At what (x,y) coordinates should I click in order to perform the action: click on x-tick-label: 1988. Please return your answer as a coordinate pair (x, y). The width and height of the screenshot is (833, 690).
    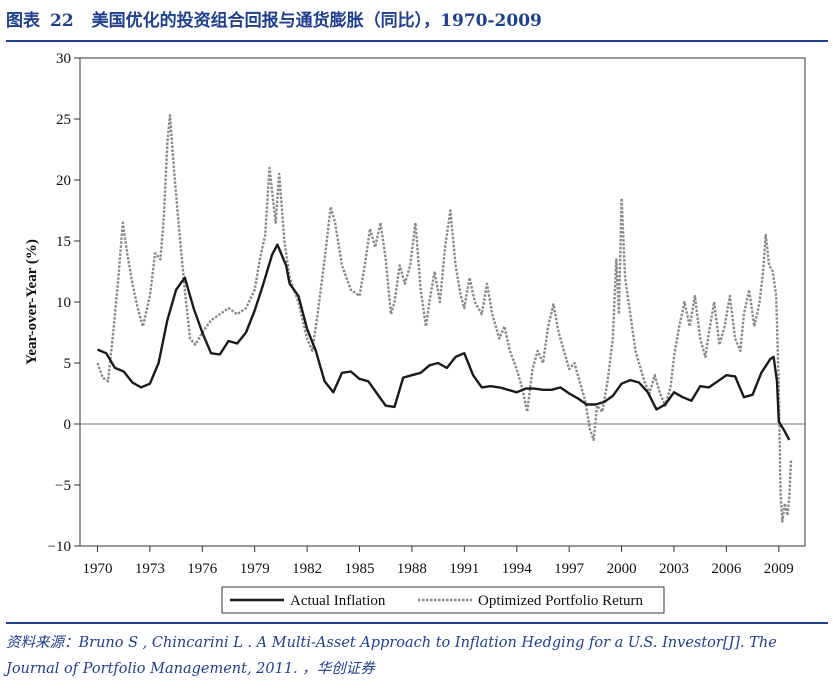
    Looking at the image, I should click on (412, 569).